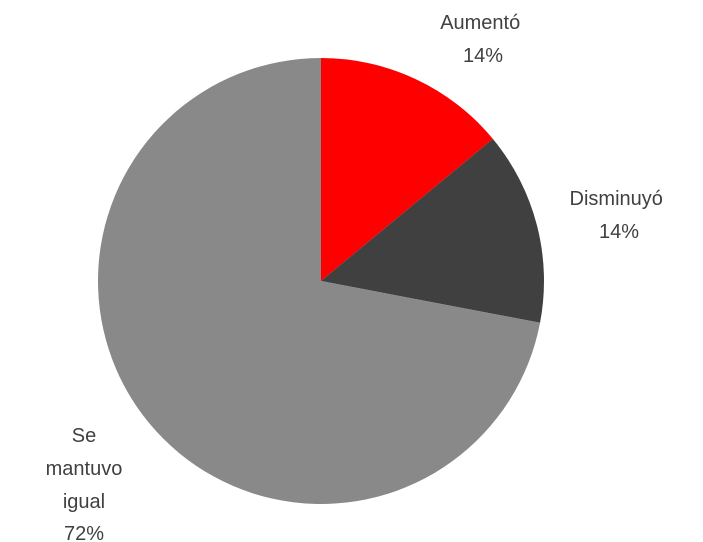 The image size is (703, 542). Describe the element at coordinates (483, 56) in the screenshot. I see `slice-percent-aumento: 14%` at that location.